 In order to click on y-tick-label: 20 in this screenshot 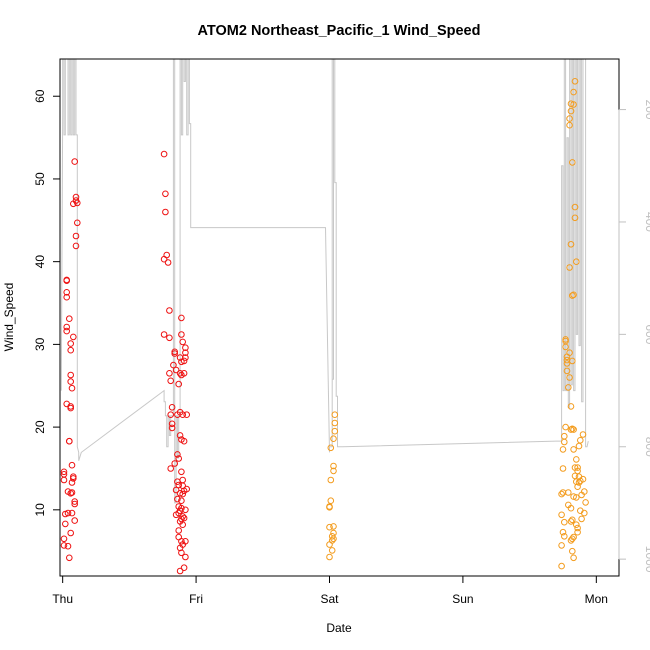, I will do `click(40, 427)`.